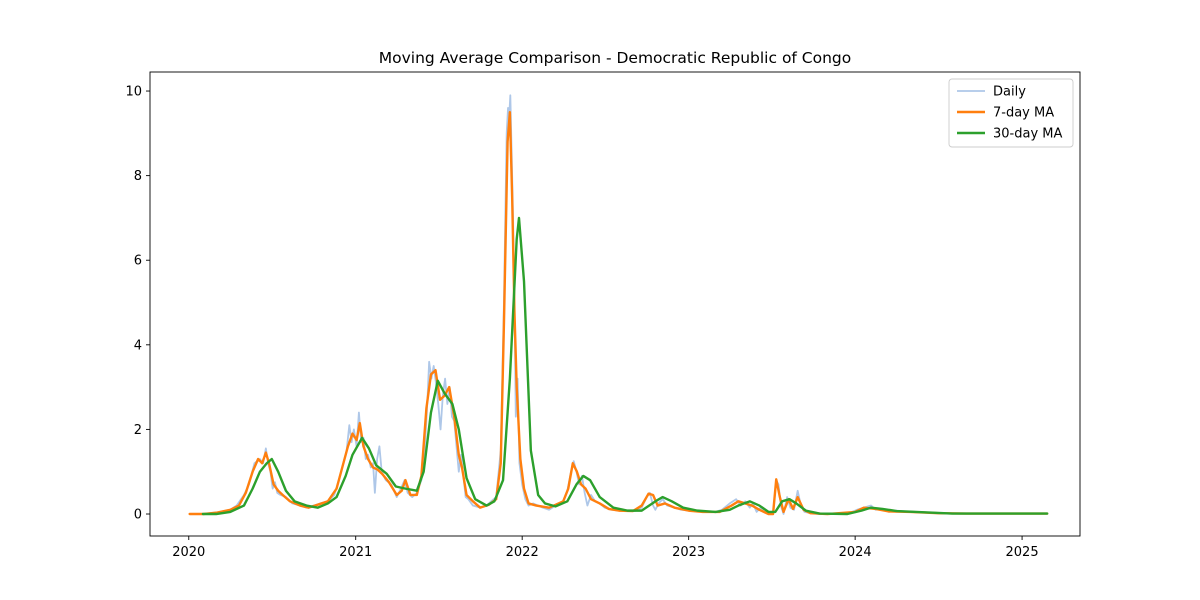 This screenshot has width=1200, height=600. I want to click on legend-box, so click(1011, 113).